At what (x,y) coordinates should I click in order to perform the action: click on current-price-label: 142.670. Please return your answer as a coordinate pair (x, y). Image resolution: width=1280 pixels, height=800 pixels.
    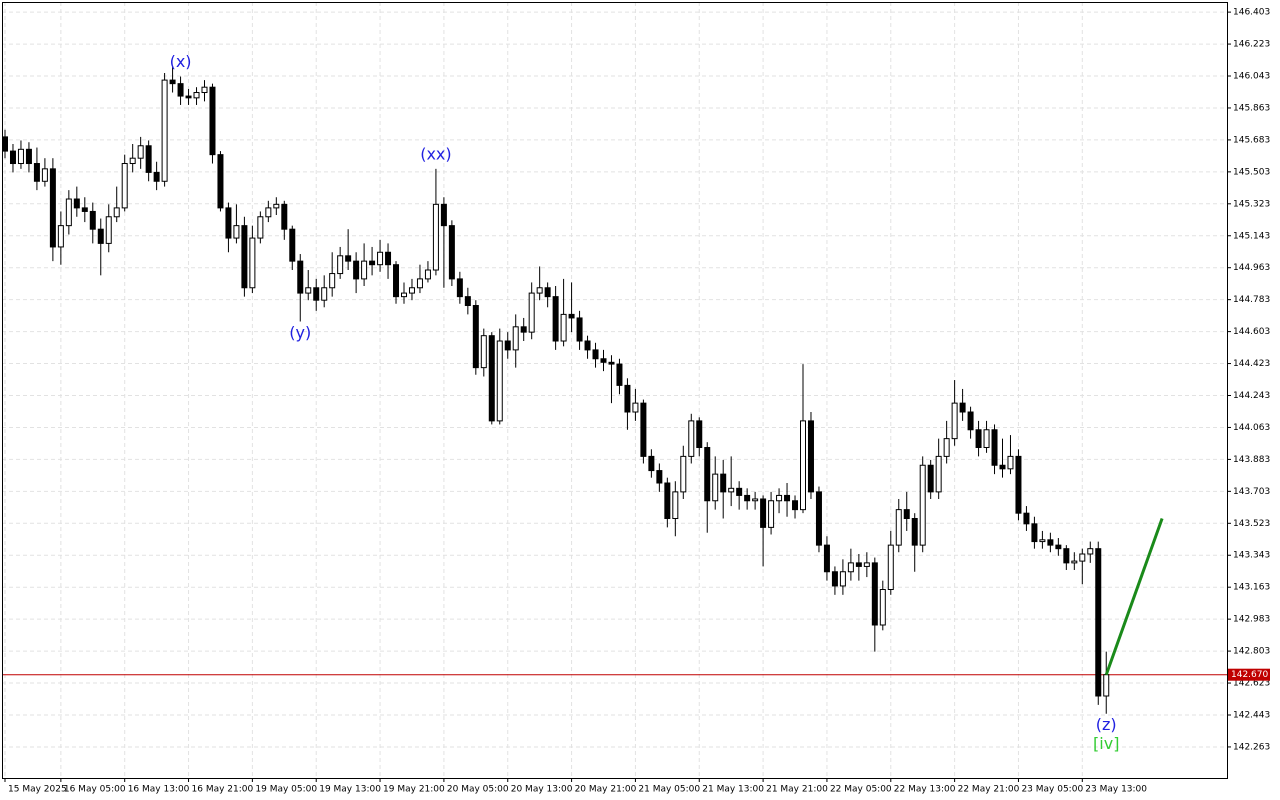
    Looking at the image, I should click on (1249, 675).